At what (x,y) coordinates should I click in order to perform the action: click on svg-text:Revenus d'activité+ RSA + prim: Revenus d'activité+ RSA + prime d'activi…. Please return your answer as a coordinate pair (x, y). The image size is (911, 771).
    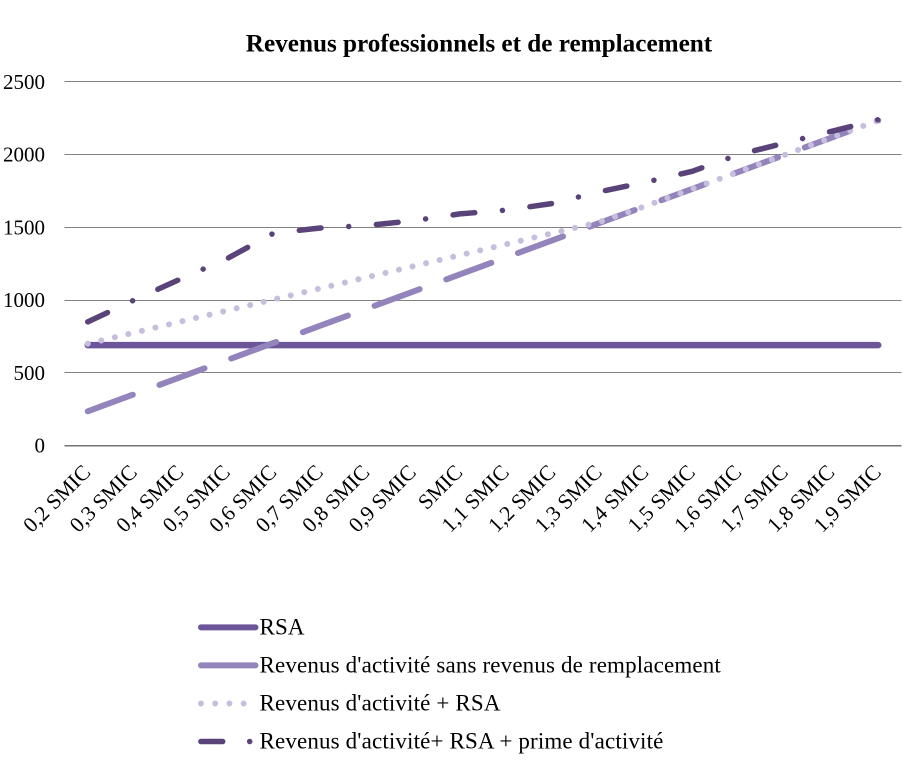
    Looking at the image, I should click on (462, 740).